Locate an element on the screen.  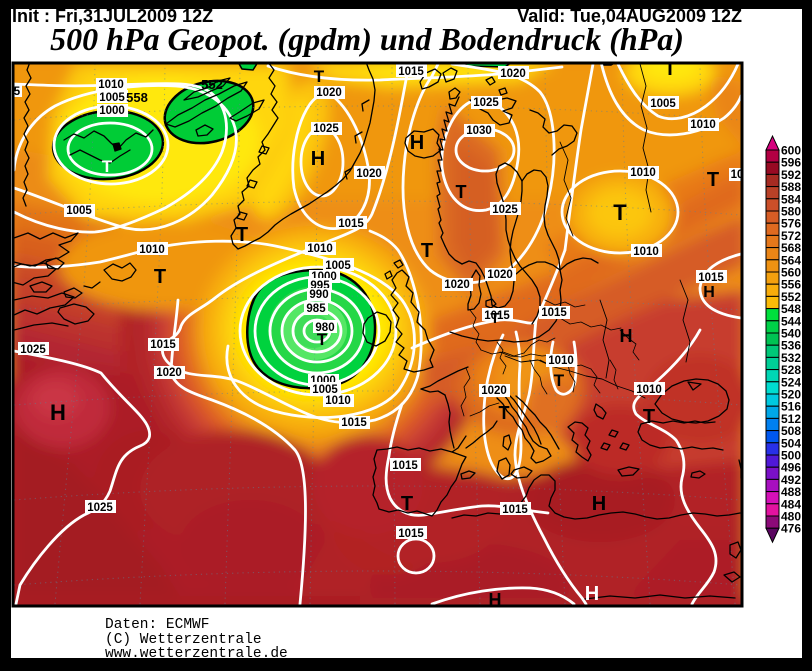
svg-text: 544 is located at coordinates (791, 321).